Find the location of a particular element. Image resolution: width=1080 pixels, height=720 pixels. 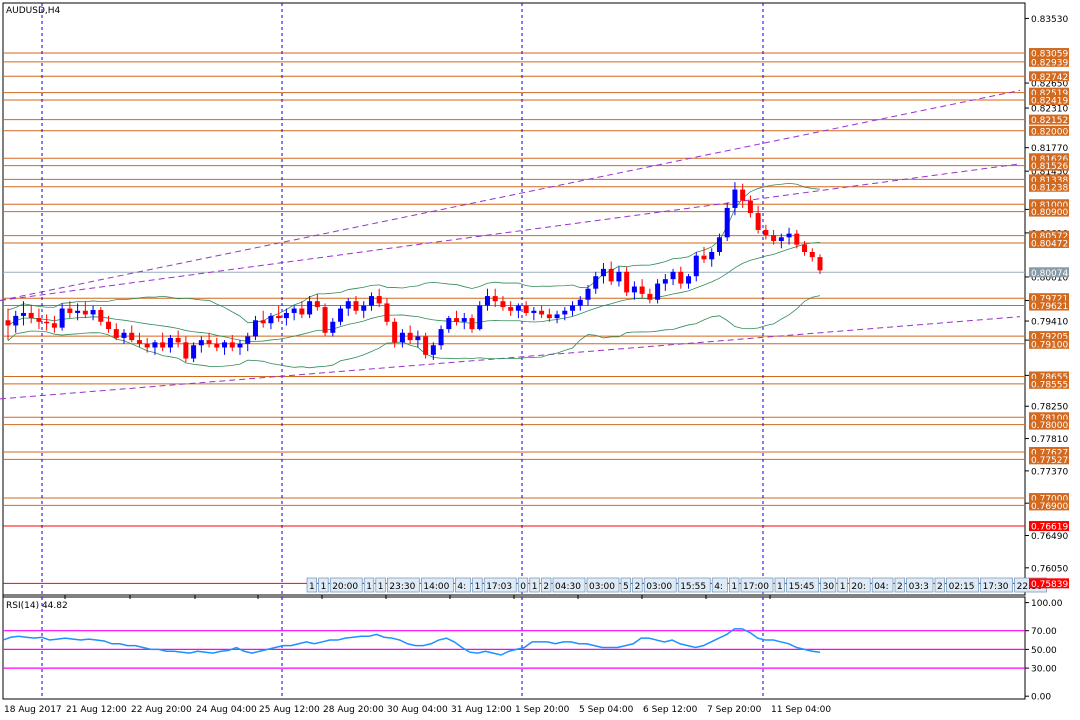

rsi-tick-label: 30.00 is located at coordinates (1044, 670).